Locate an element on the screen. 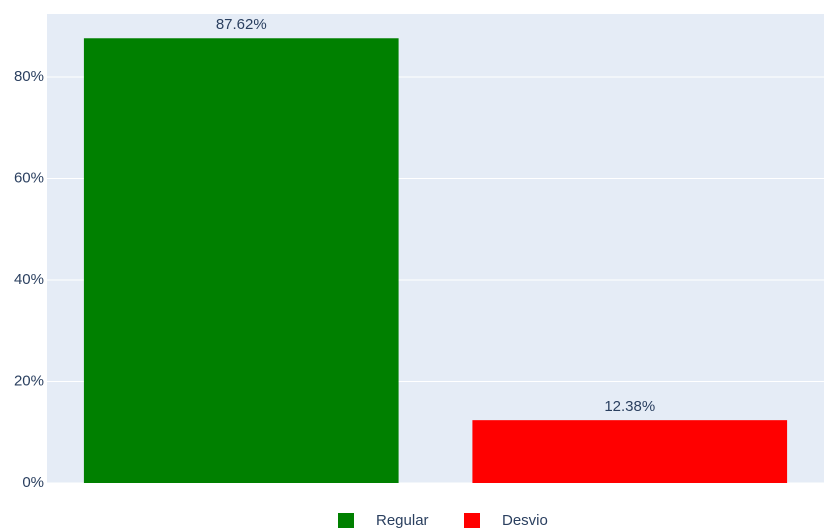  y-tick-label: 0% is located at coordinates (33, 482).